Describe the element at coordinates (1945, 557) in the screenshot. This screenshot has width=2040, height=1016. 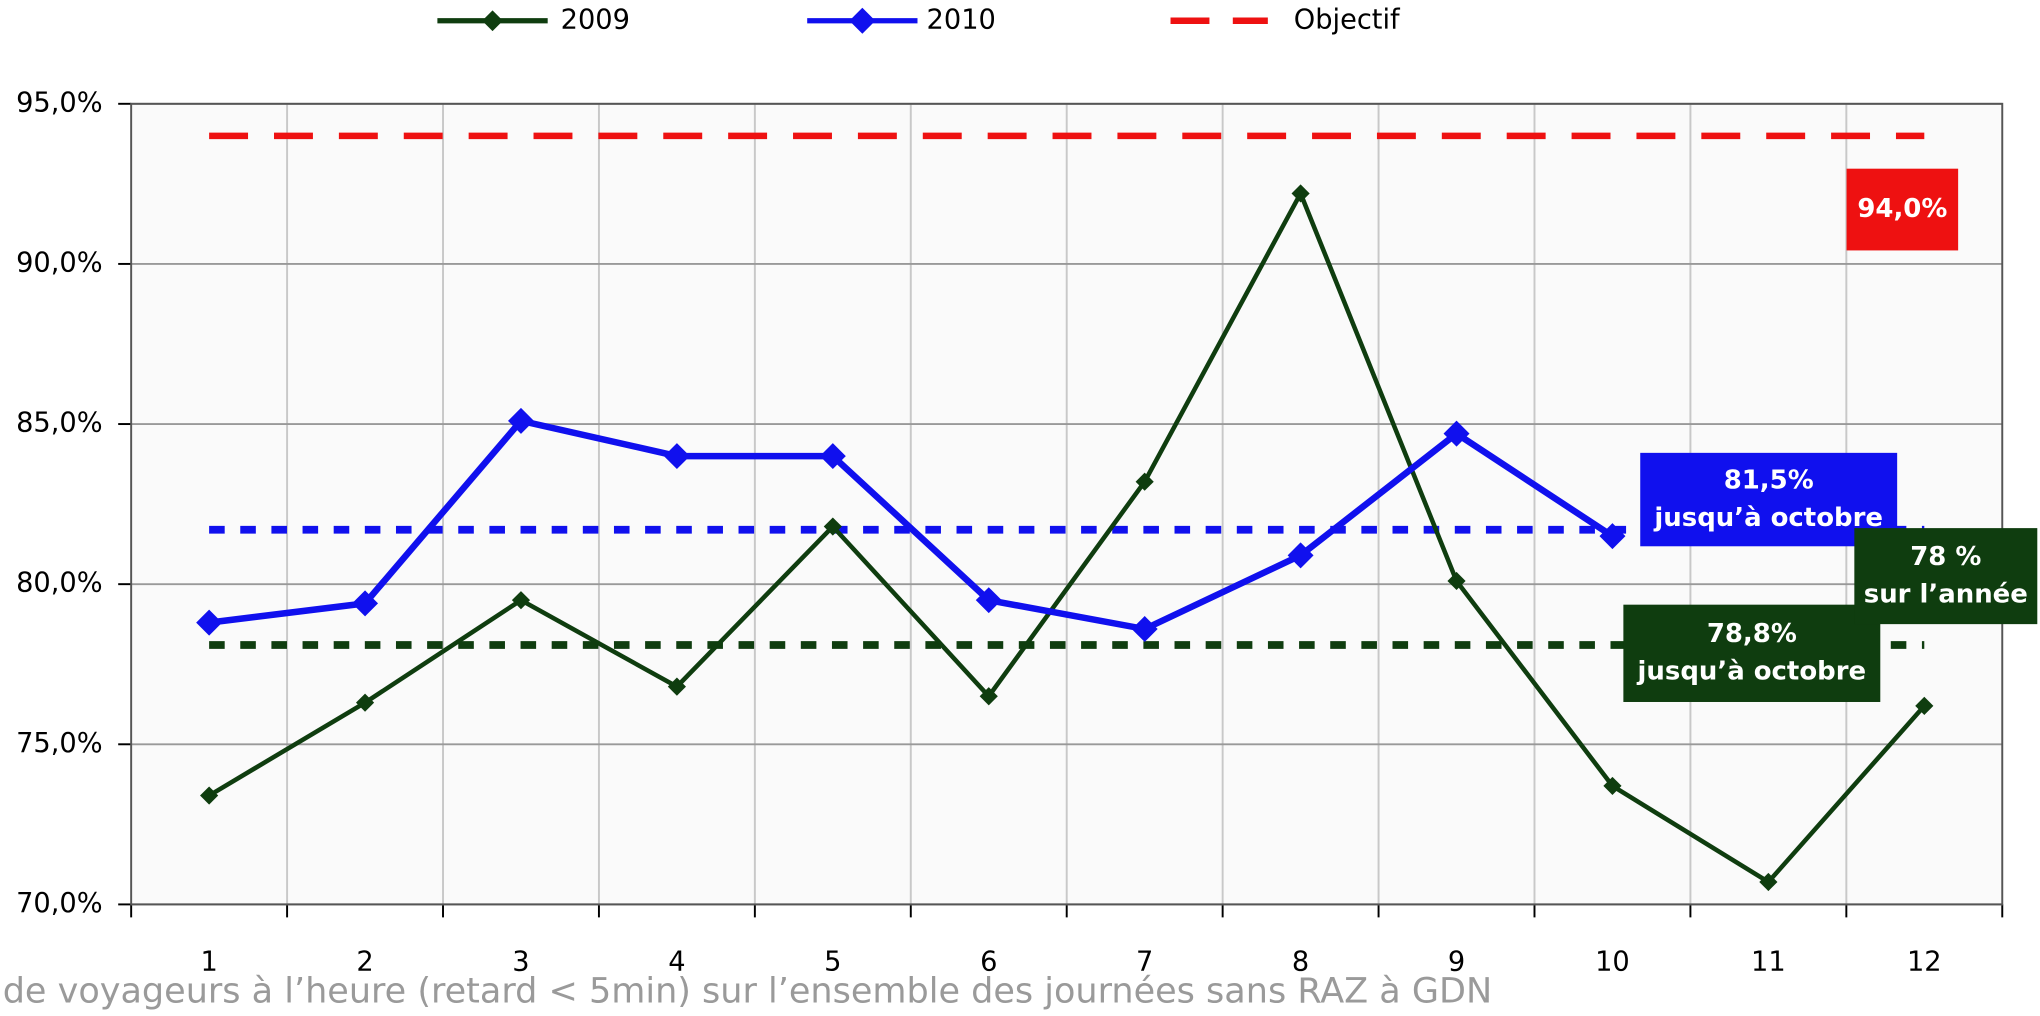
I see `annotation-text: 78 %` at that location.